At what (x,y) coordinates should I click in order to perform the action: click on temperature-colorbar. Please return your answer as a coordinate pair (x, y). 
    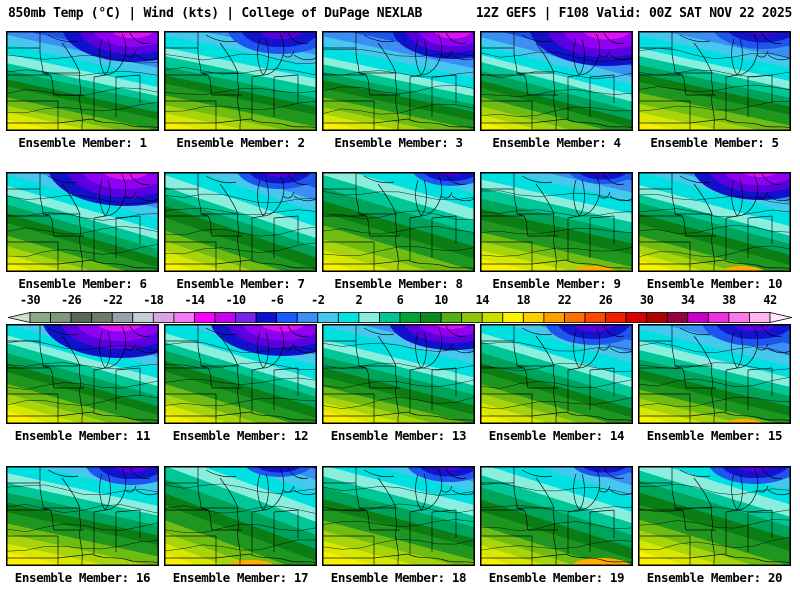
    Looking at the image, I should click on (400, 316).